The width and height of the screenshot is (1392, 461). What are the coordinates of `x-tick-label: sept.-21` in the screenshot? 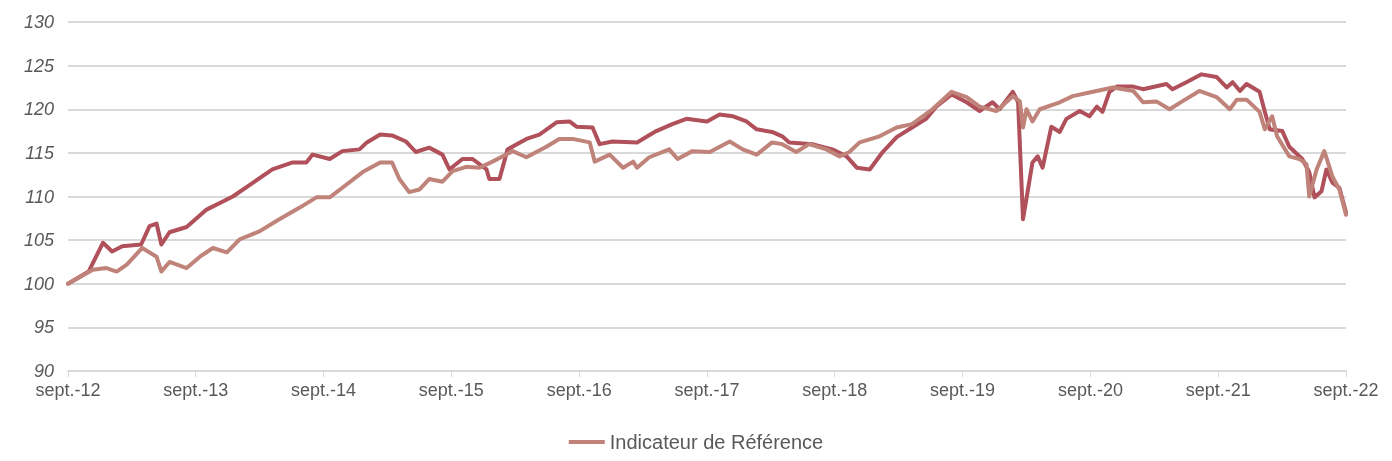 It's located at (1218, 390).